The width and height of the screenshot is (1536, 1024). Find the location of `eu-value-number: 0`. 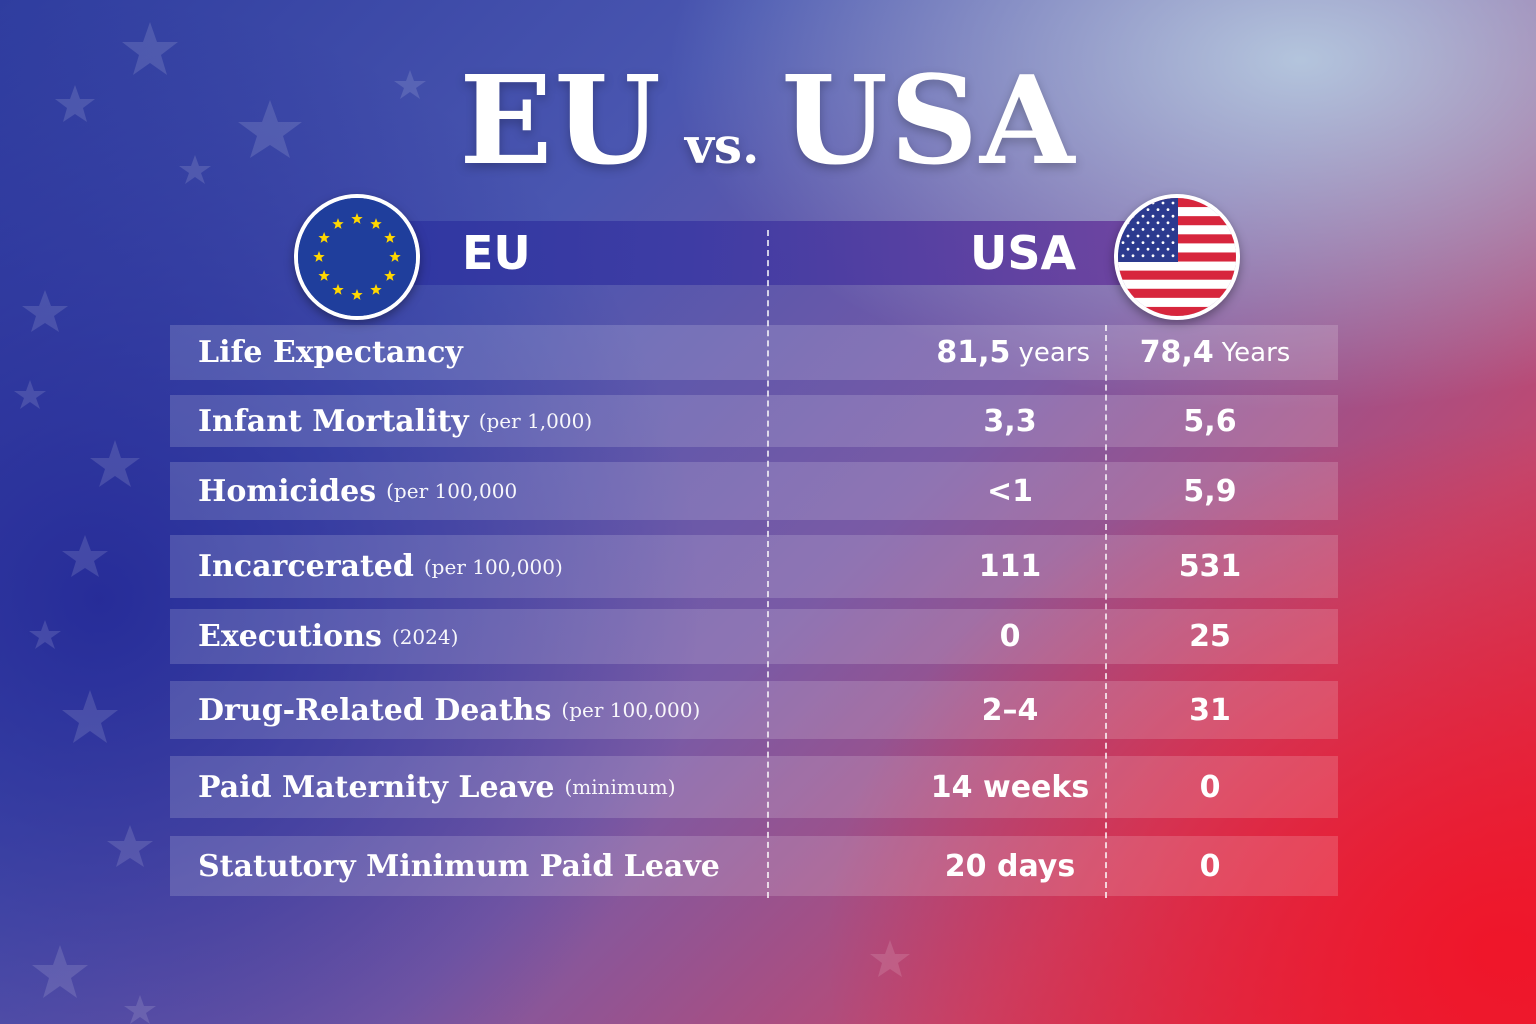

eu-value-number: 0 is located at coordinates (1010, 636).